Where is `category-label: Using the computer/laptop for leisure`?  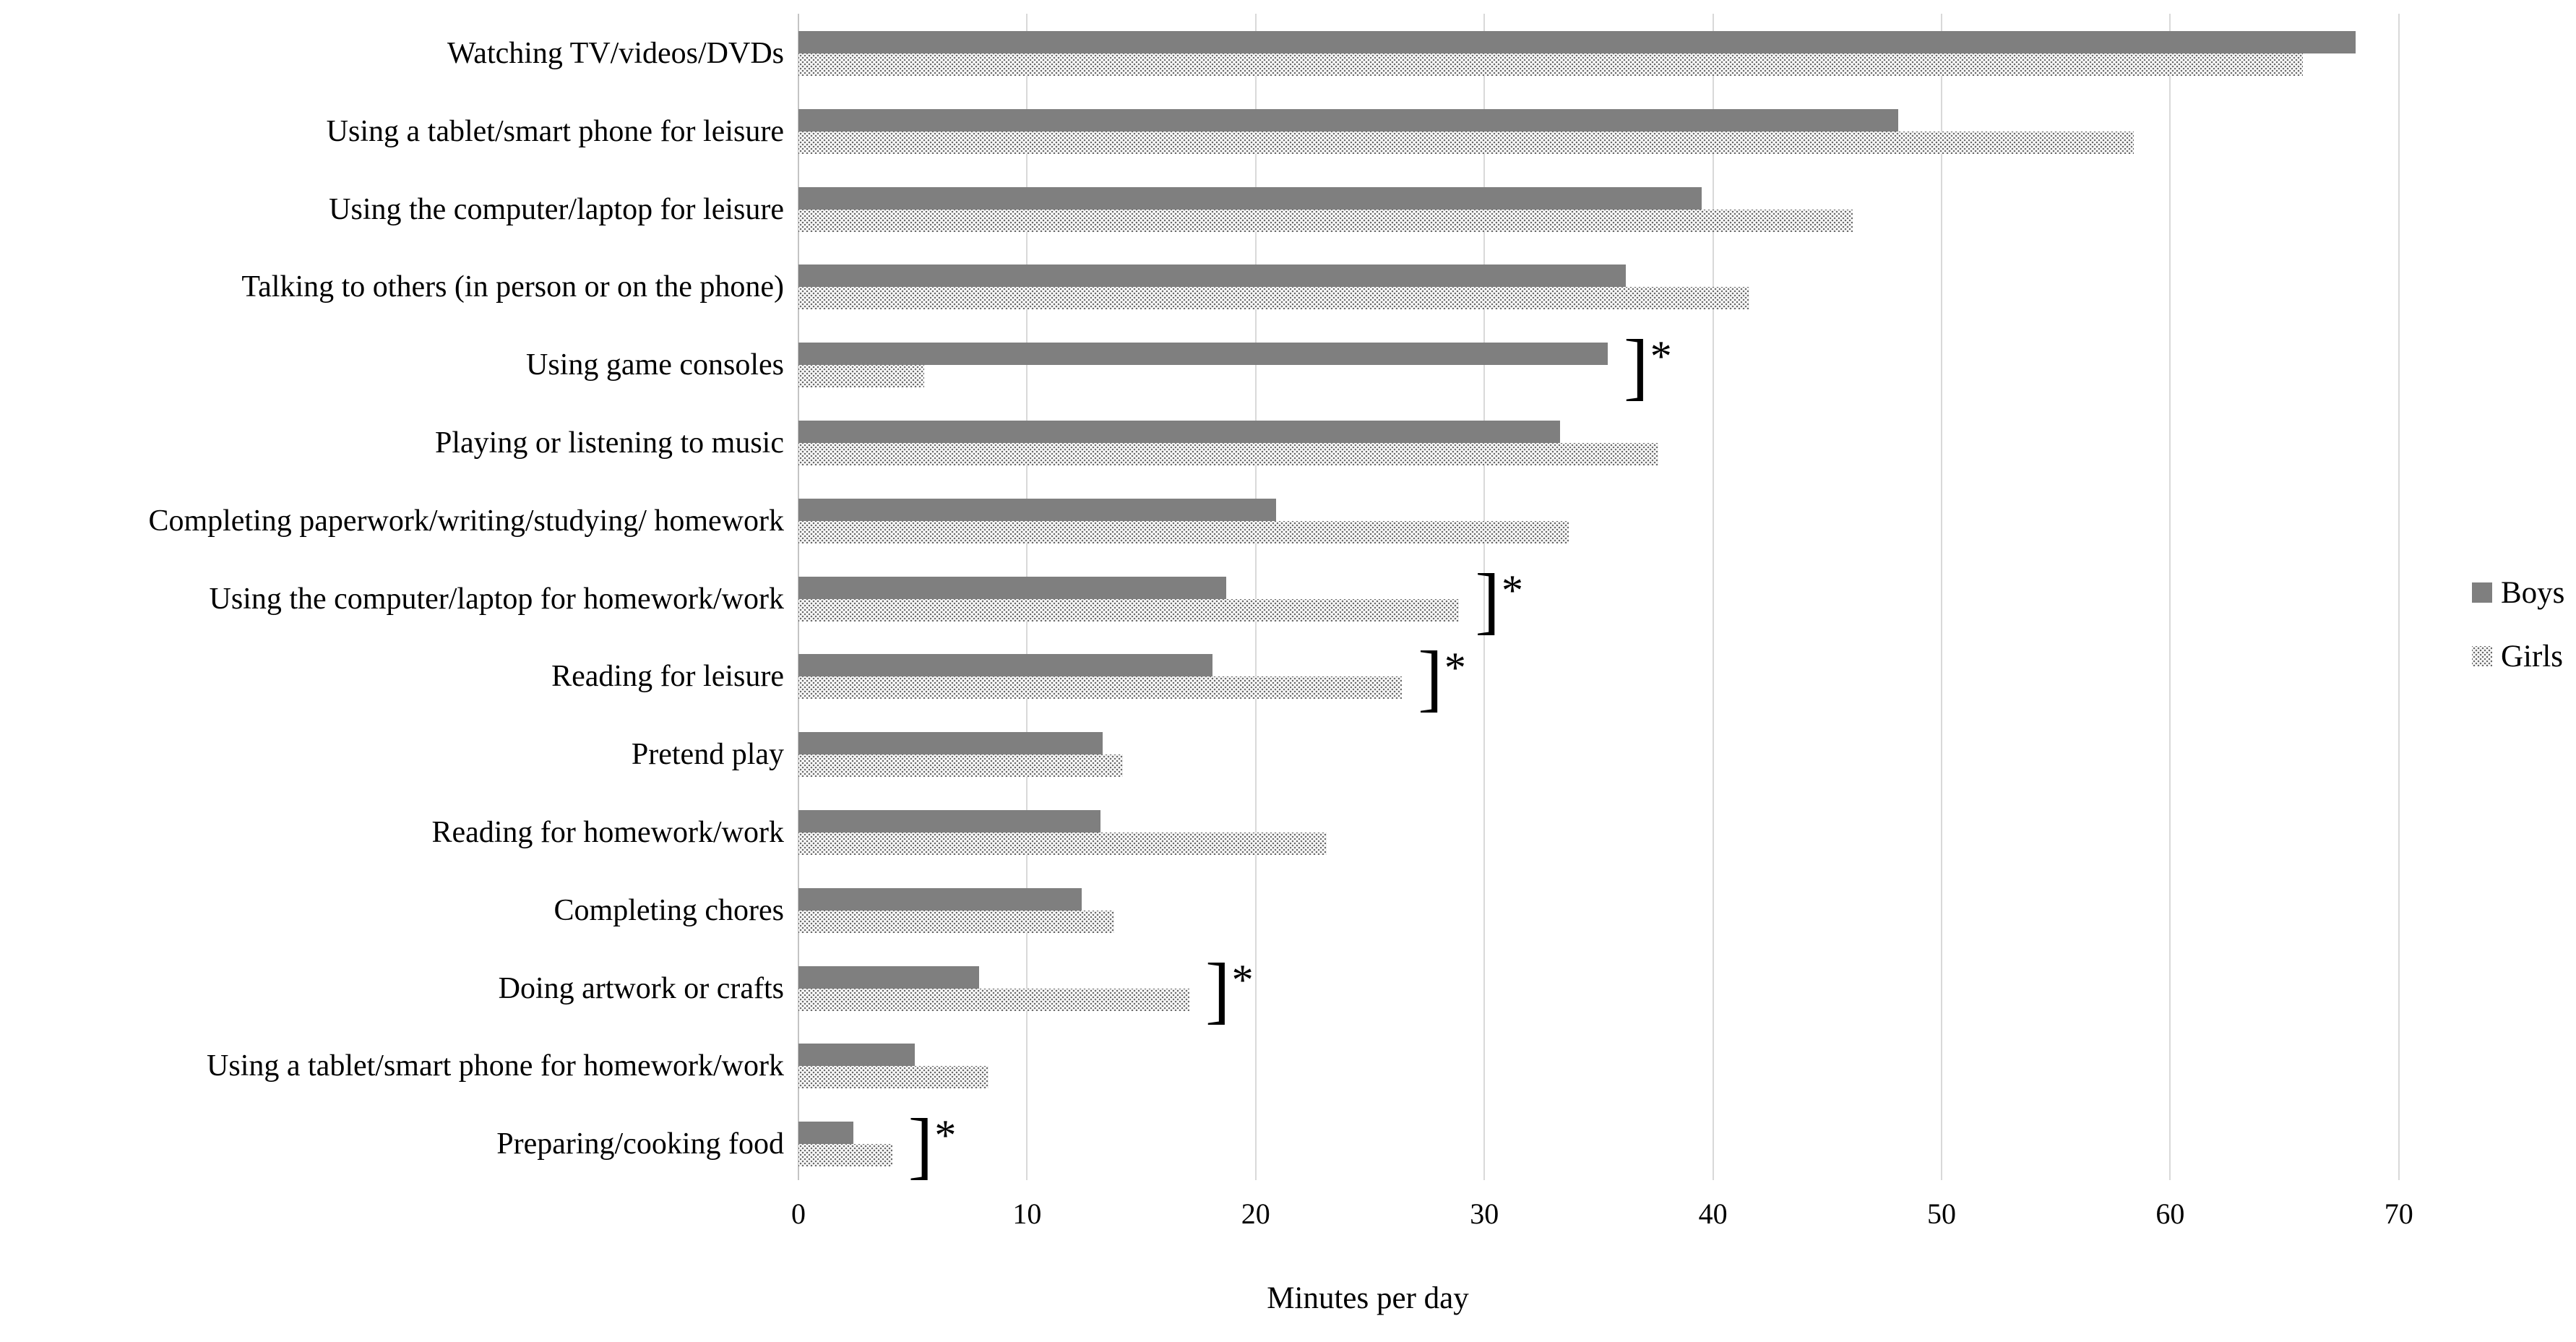
category-label: Using the computer/laptop for leisure is located at coordinates (556, 209).